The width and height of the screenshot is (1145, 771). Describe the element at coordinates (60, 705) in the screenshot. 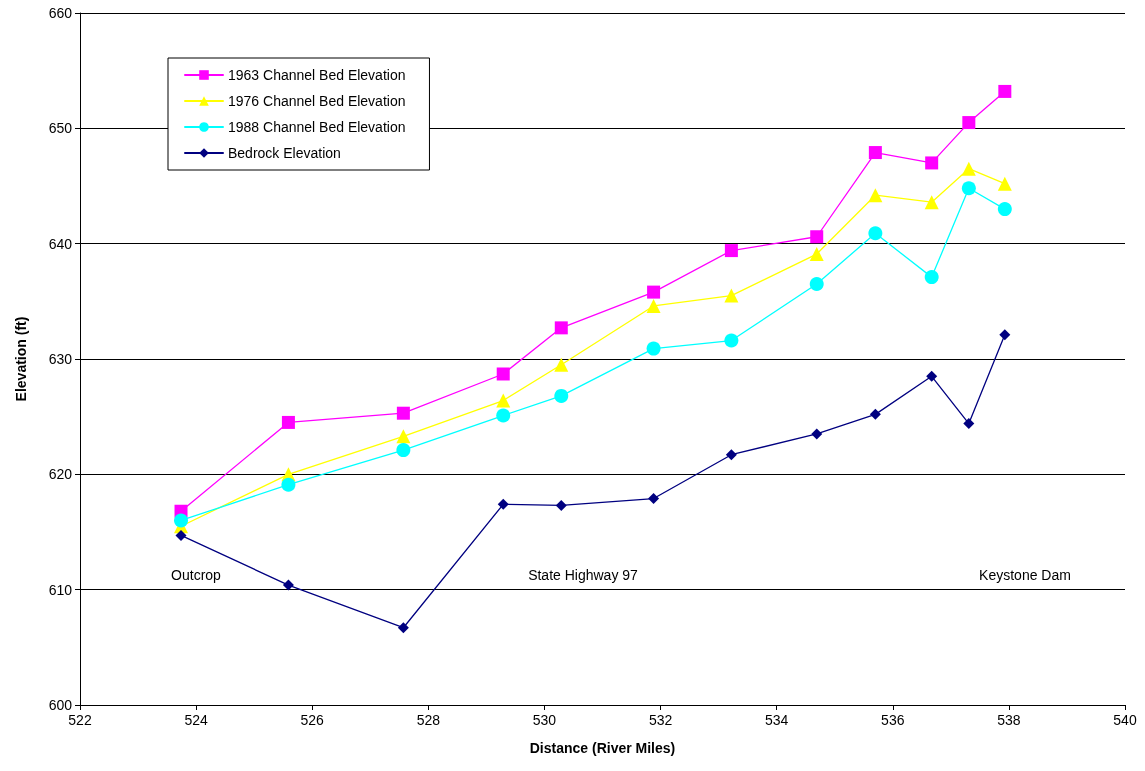

I see `y-tick-label: 600` at that location.